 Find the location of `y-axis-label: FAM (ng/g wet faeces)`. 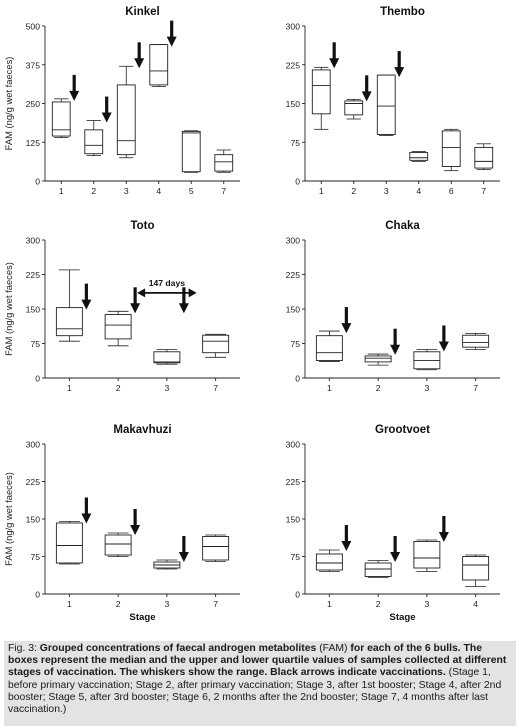

y-axis-label: FAM (ng/g wet faeces) is located at coordinates (8, 104).